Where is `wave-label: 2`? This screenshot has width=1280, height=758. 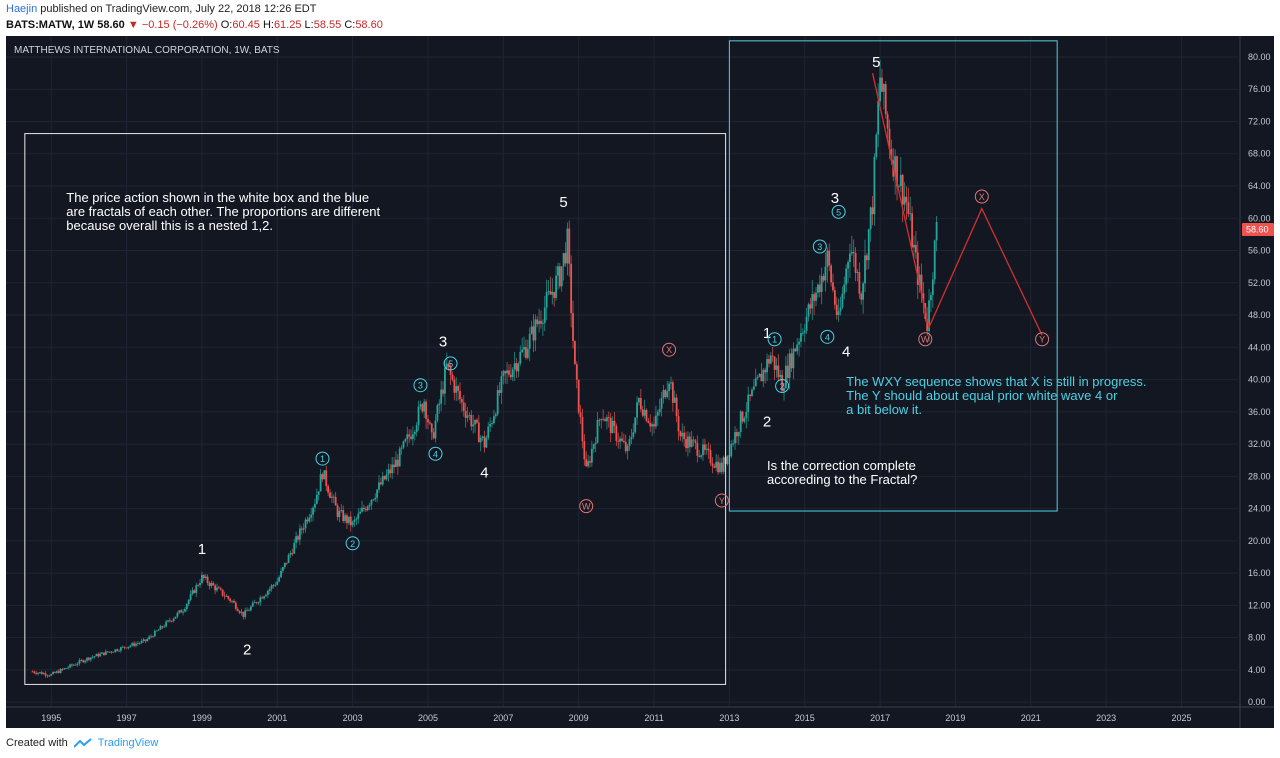
wave-label: 2 is located at coordinates (247, 650).